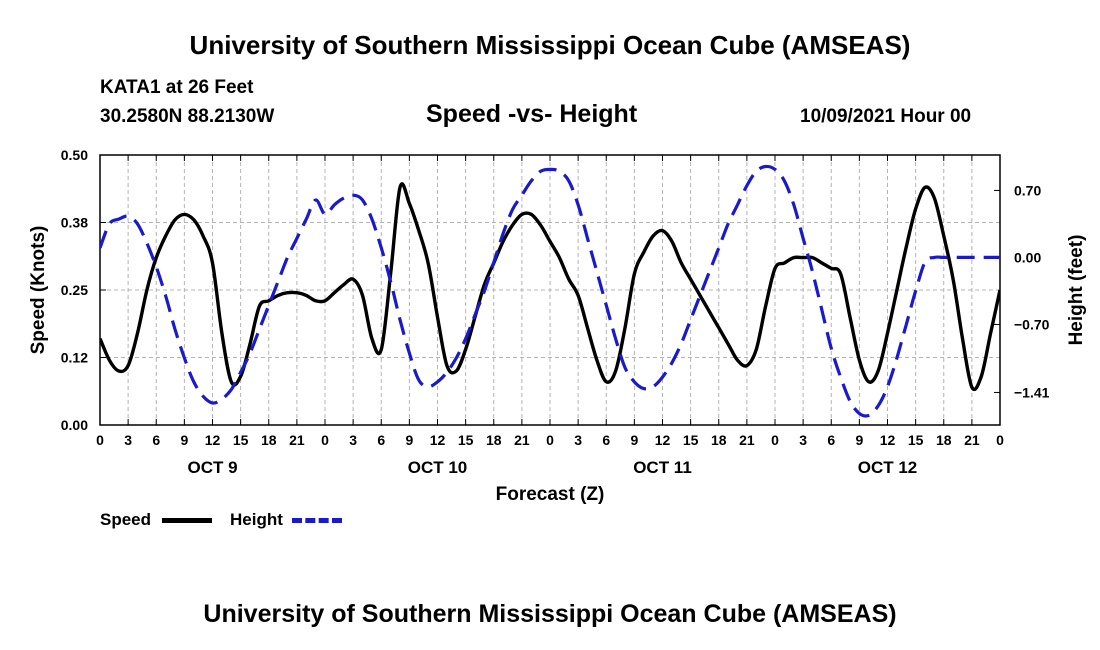 The image size is (1100, 650). What do you see at coordinates (532, 114) in the screenshot?
I see `chart-title: Speed -vs- Height` at bounding box center [532, 114].